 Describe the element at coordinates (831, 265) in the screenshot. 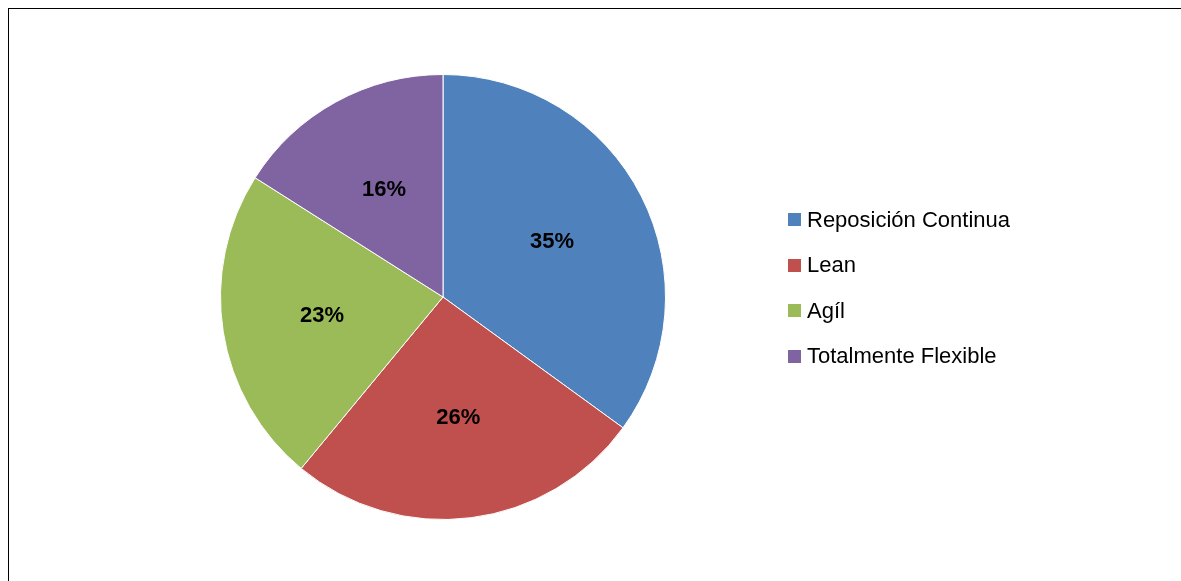

I see `legend-label: Lean` at that location.